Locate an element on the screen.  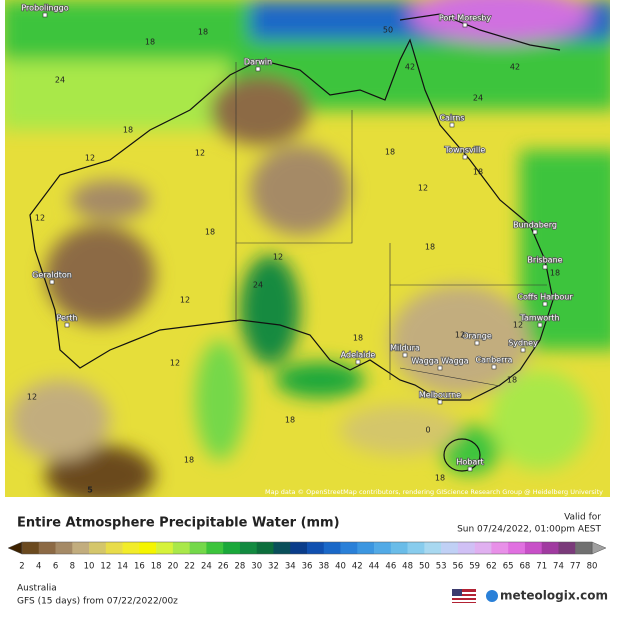
contour-label: 50 is located at coordinates (388, 30).